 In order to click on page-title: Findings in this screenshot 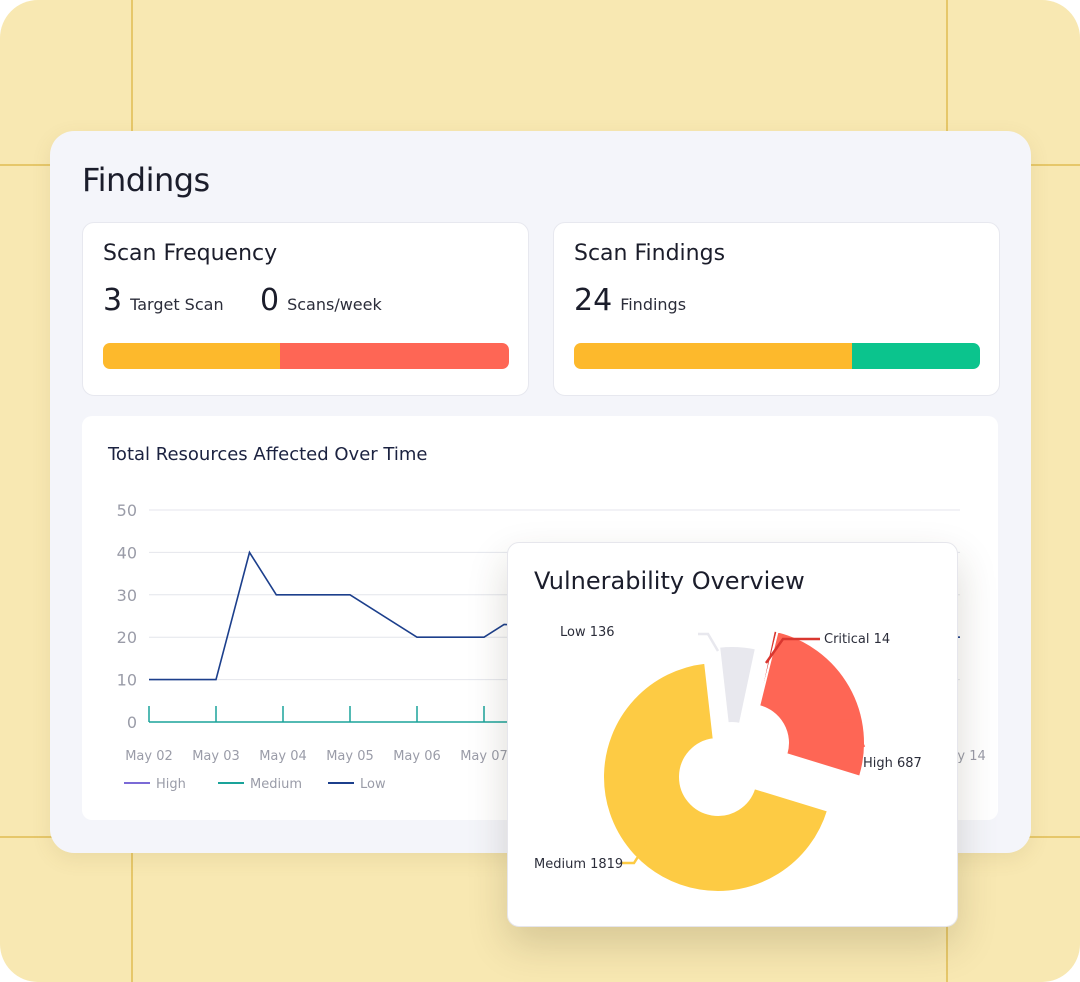, I will do `click(146, 180)`.